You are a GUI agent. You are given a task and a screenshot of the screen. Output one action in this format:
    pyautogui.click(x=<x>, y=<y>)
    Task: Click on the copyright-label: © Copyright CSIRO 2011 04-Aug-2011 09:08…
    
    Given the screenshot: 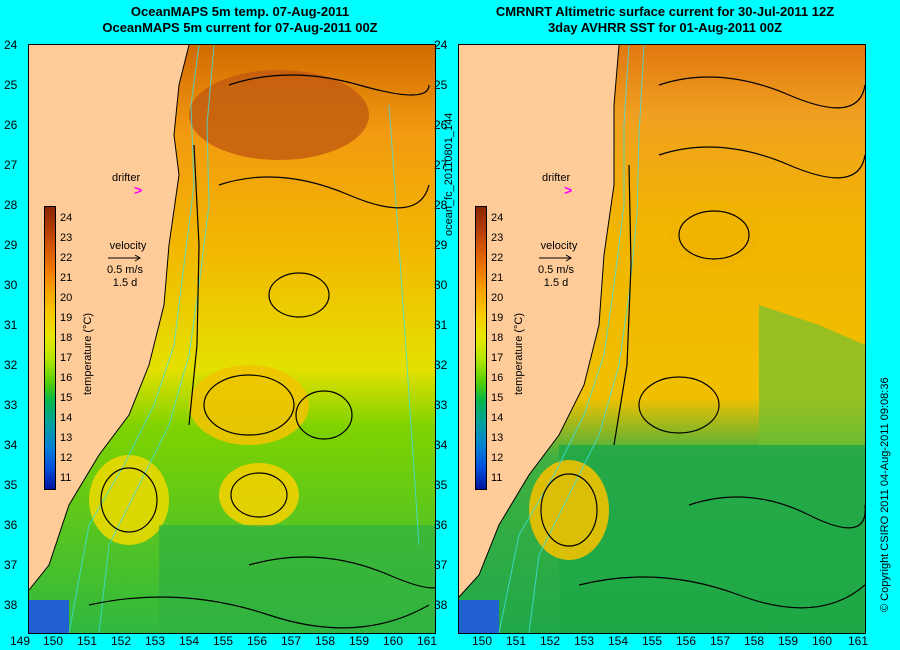 What is the action you would take?
    pyautogui.click(x=885, y=494)
    